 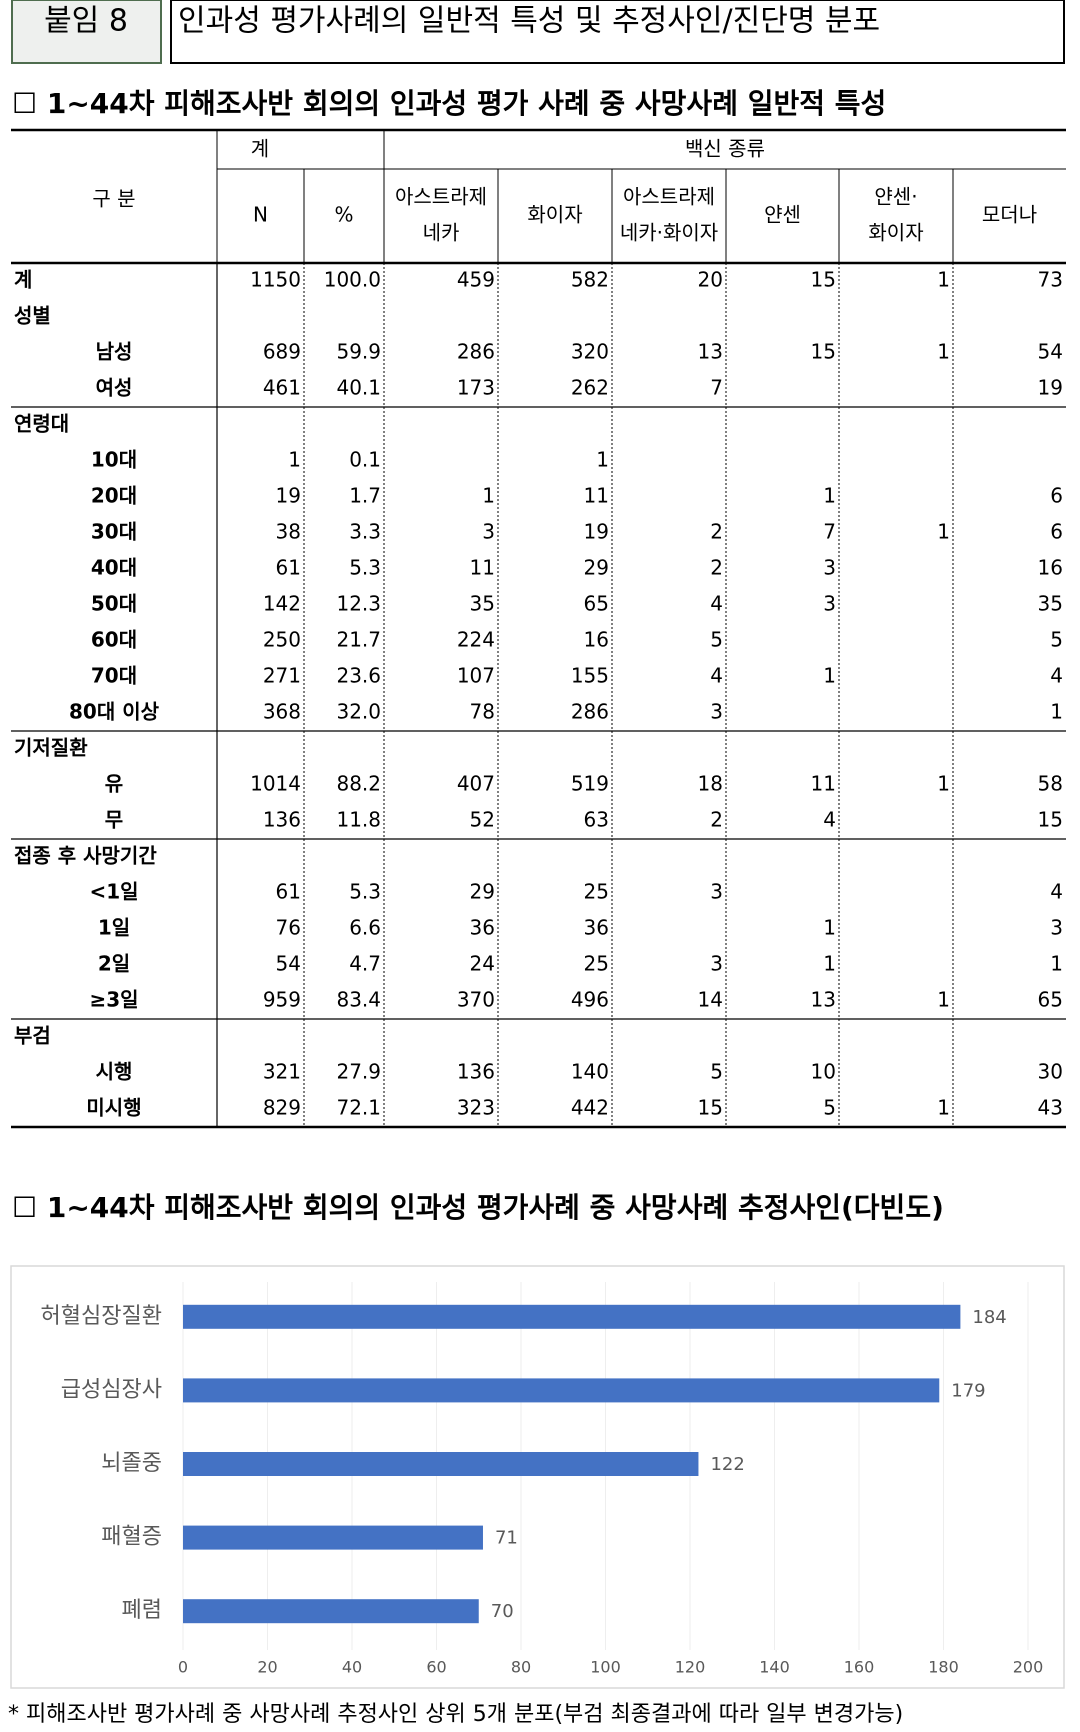 What do you see at coordinates (476, 676) in the screenshot?
I see `cell: 107` at bounding box center [476, 676].